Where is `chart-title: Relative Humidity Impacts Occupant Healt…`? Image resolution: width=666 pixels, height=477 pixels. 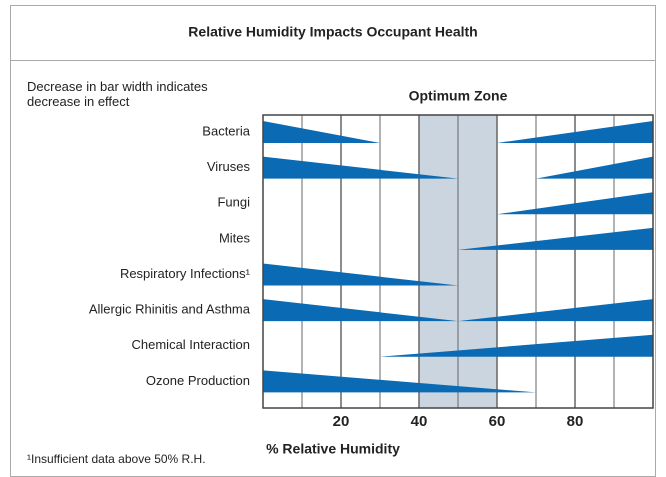
chart-title: Relative Humidity Impacts Occupant Healt… is located at coordinates (332, 32).